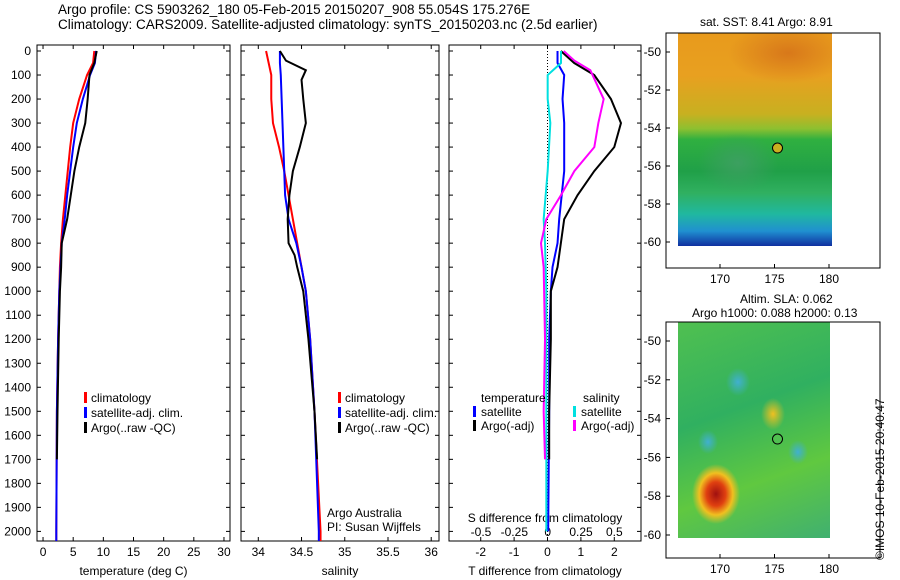  I want to click on x-tick-label: -1, so click(514, 552).